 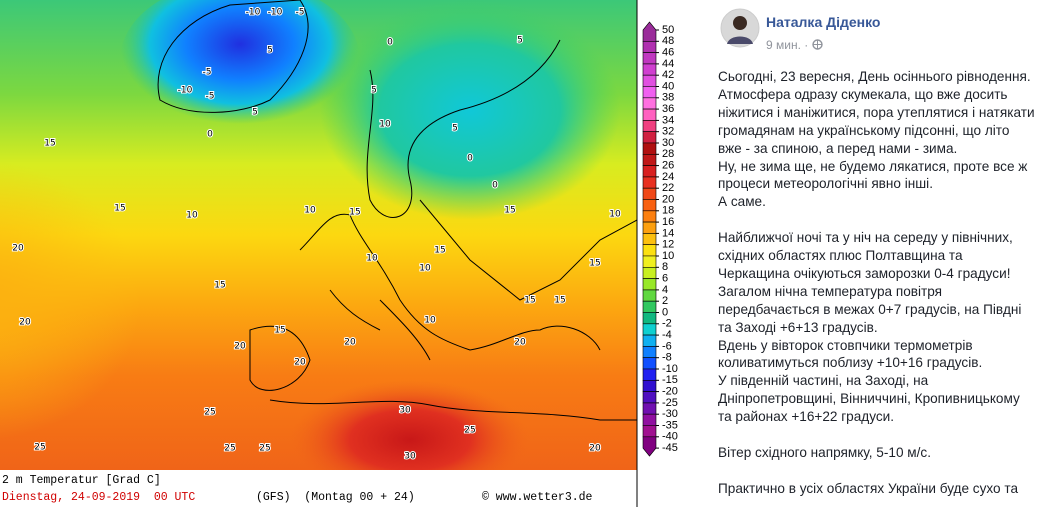 What do you see at coordinates (668, 98) in the screenshot?
I see `colorbar-label: 38` at bounding box center [668, 98].